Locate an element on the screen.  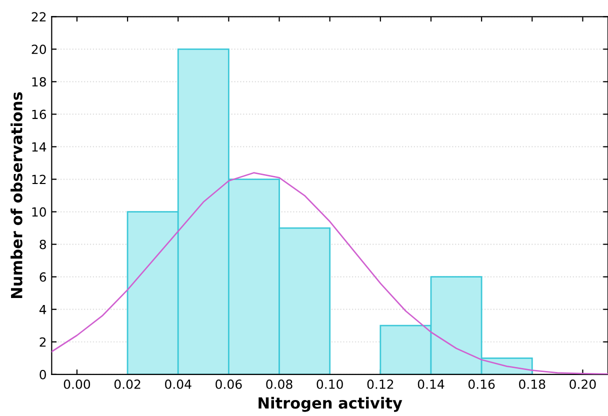
x-tick-label: 0.18 is located at coordinates (532, 384).